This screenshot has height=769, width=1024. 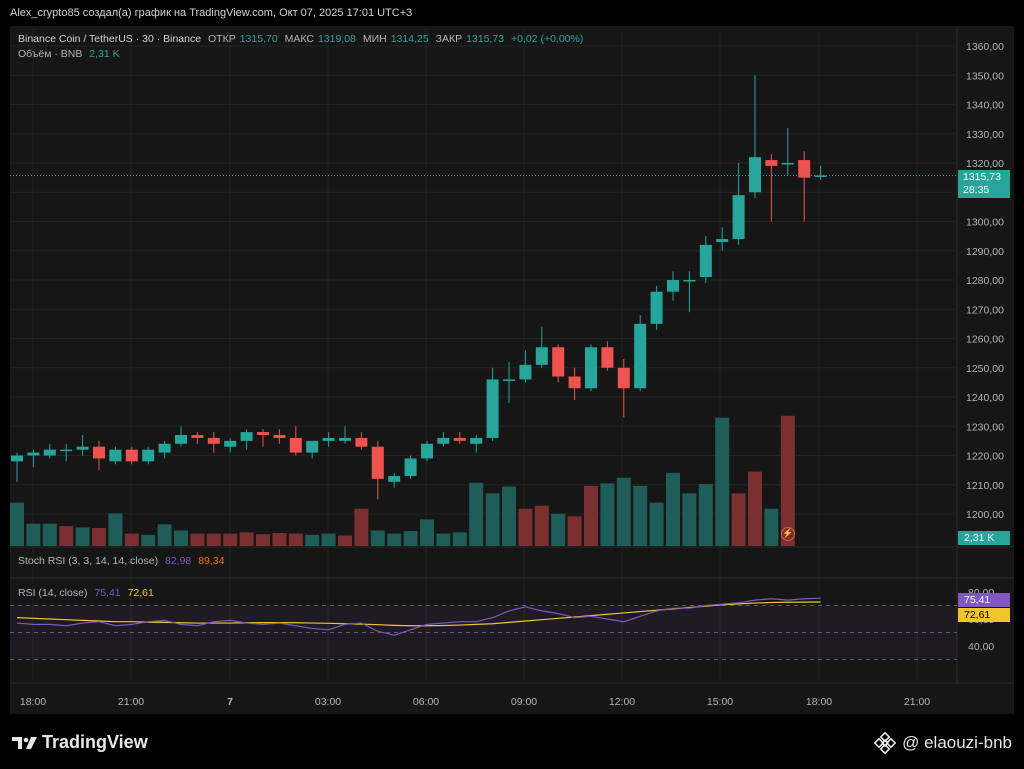 What do you see at coordinates (131, 702) in the screenshot?
I see `time-tick-label: 21:00` at bounding box center [131, 702].